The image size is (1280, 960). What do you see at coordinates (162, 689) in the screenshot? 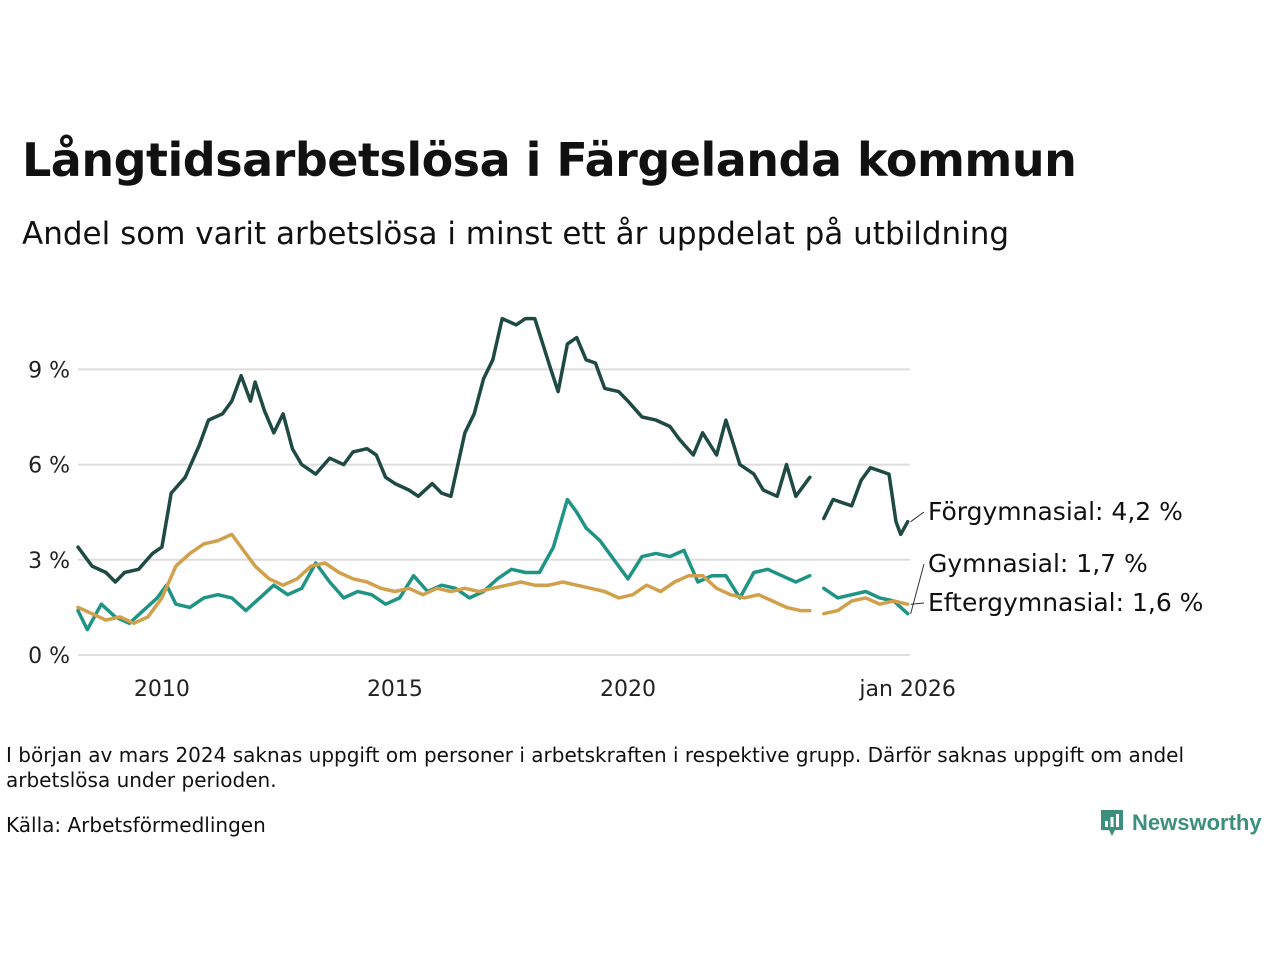
I see `x-tick-label: 2010` at bounding box center [162, 689].